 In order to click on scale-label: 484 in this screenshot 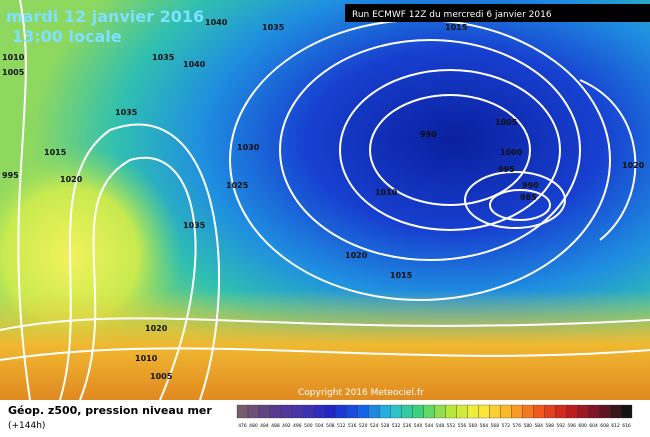, I will do `click(264, 426)`.